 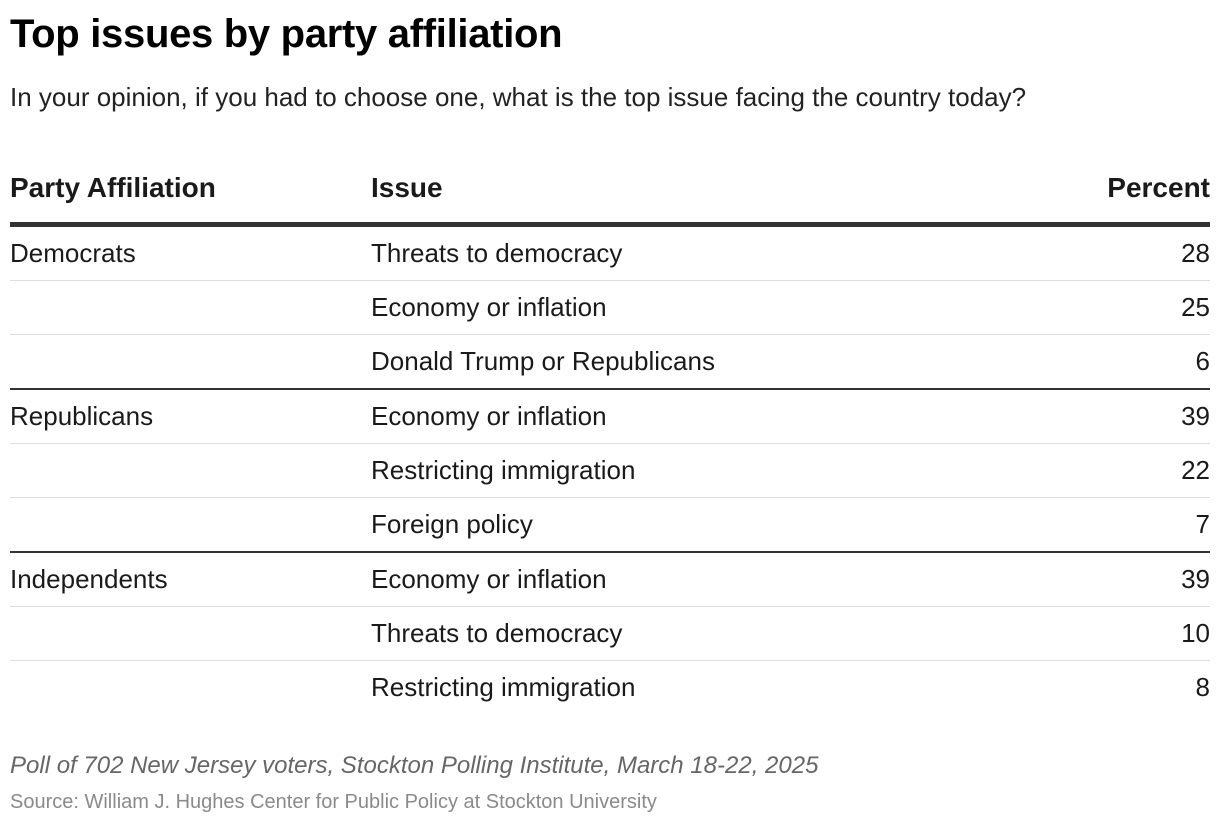 I want to click on chart-title: Top issues by party affiliation, so click(x=286, y=34).